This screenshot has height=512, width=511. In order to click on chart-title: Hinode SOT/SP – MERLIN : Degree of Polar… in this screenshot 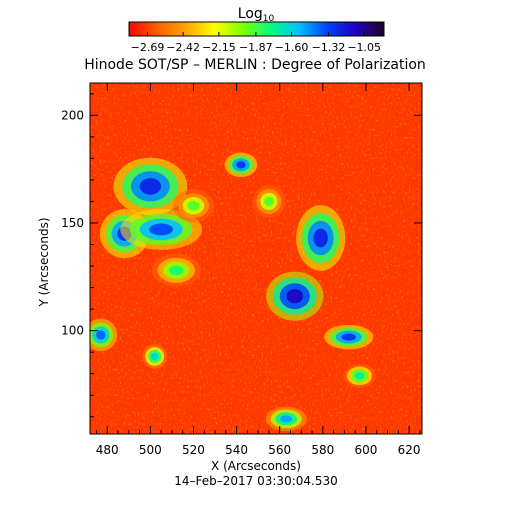, I will do `click(255, 65)`.